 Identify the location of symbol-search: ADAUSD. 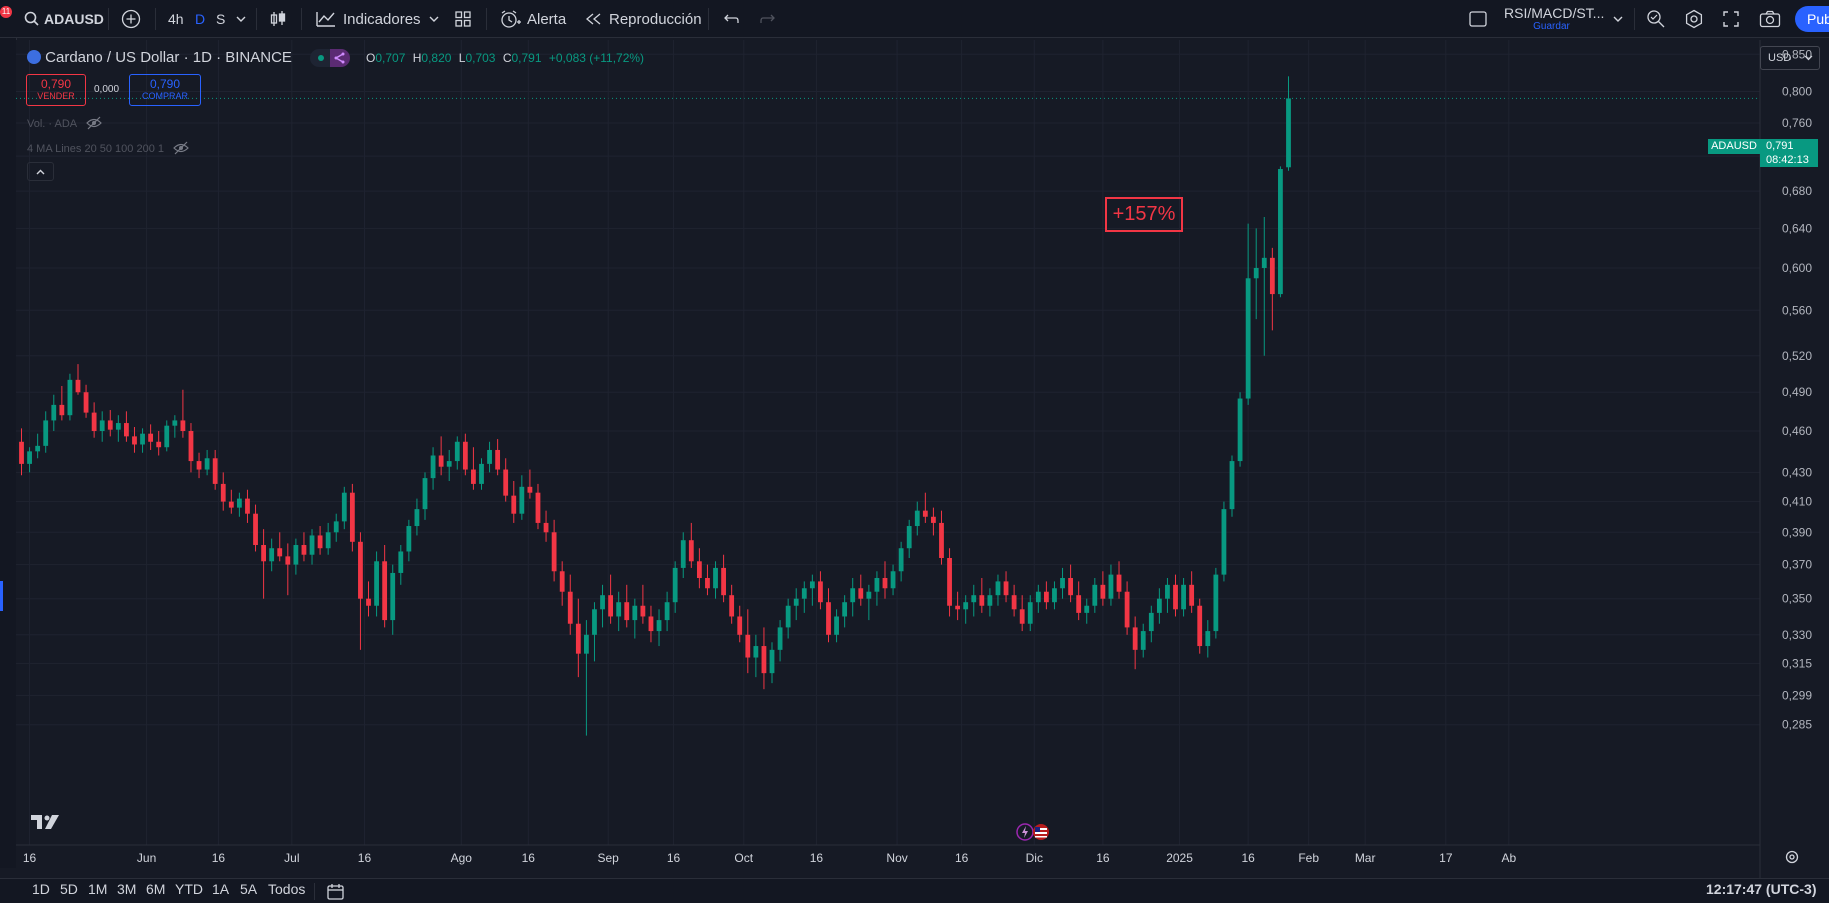
(64, 19).